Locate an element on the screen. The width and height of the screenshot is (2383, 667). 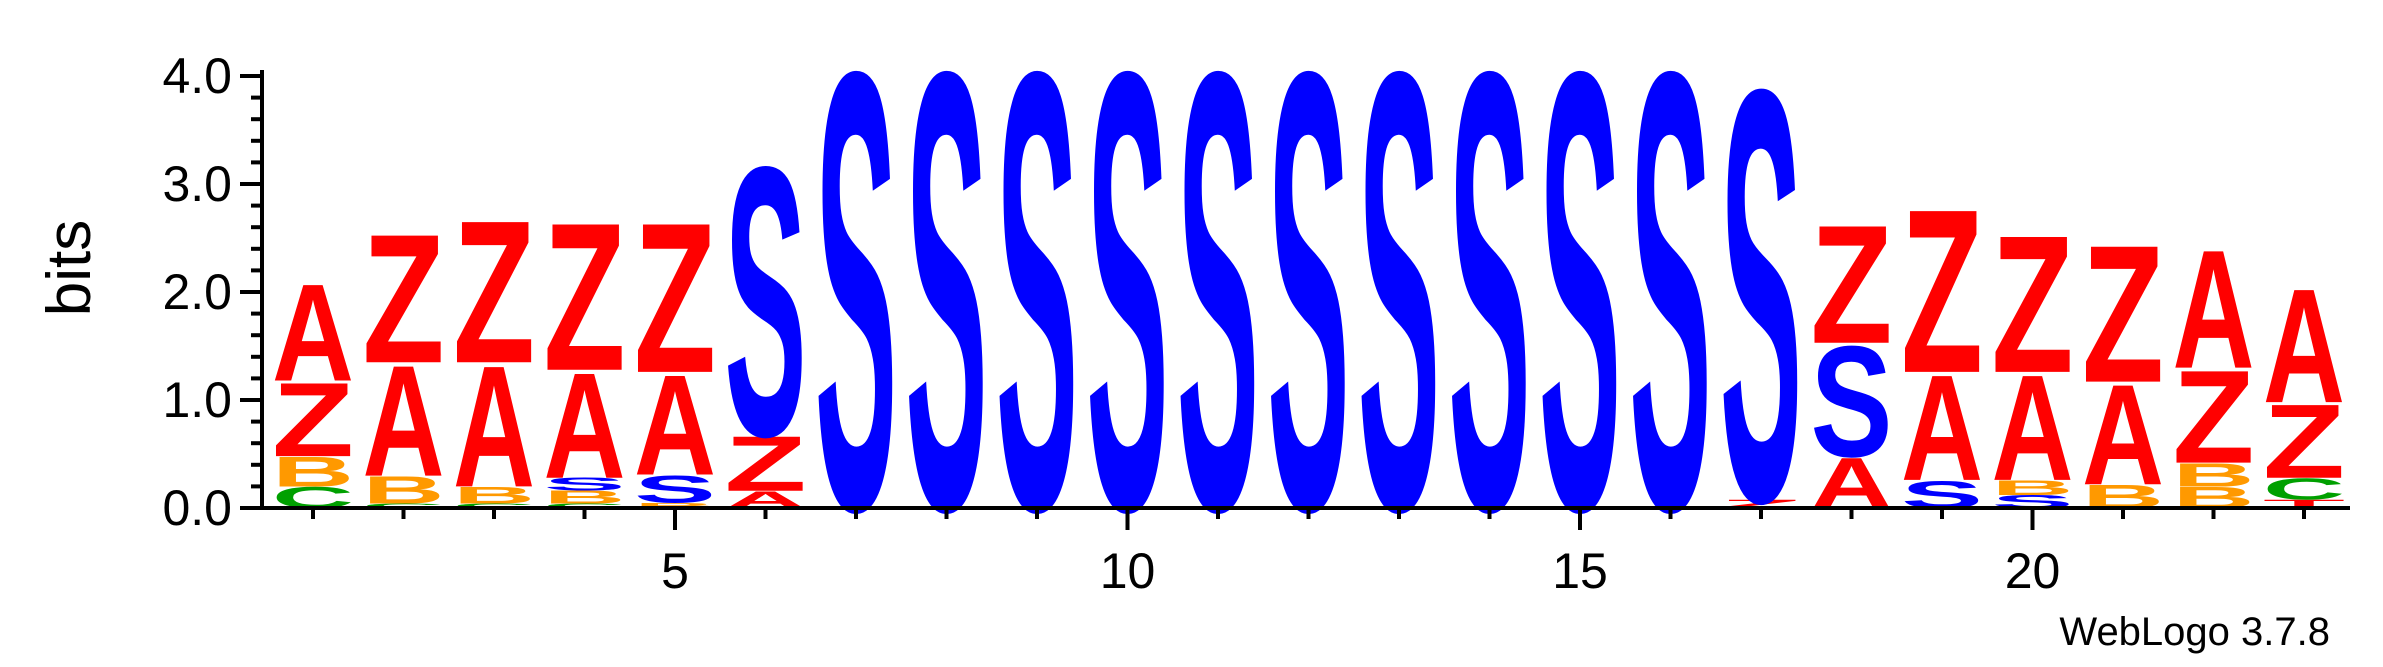
glyph-pos20-b-1: B is located at coordinates (2033, 488).